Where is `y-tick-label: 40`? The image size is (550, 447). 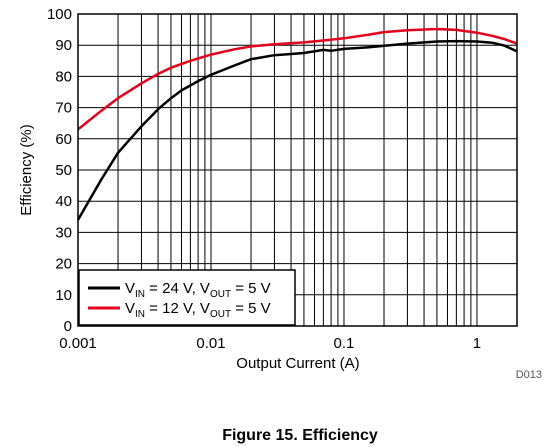 y-tick-label: 40 is located at coordinates (63, 201).